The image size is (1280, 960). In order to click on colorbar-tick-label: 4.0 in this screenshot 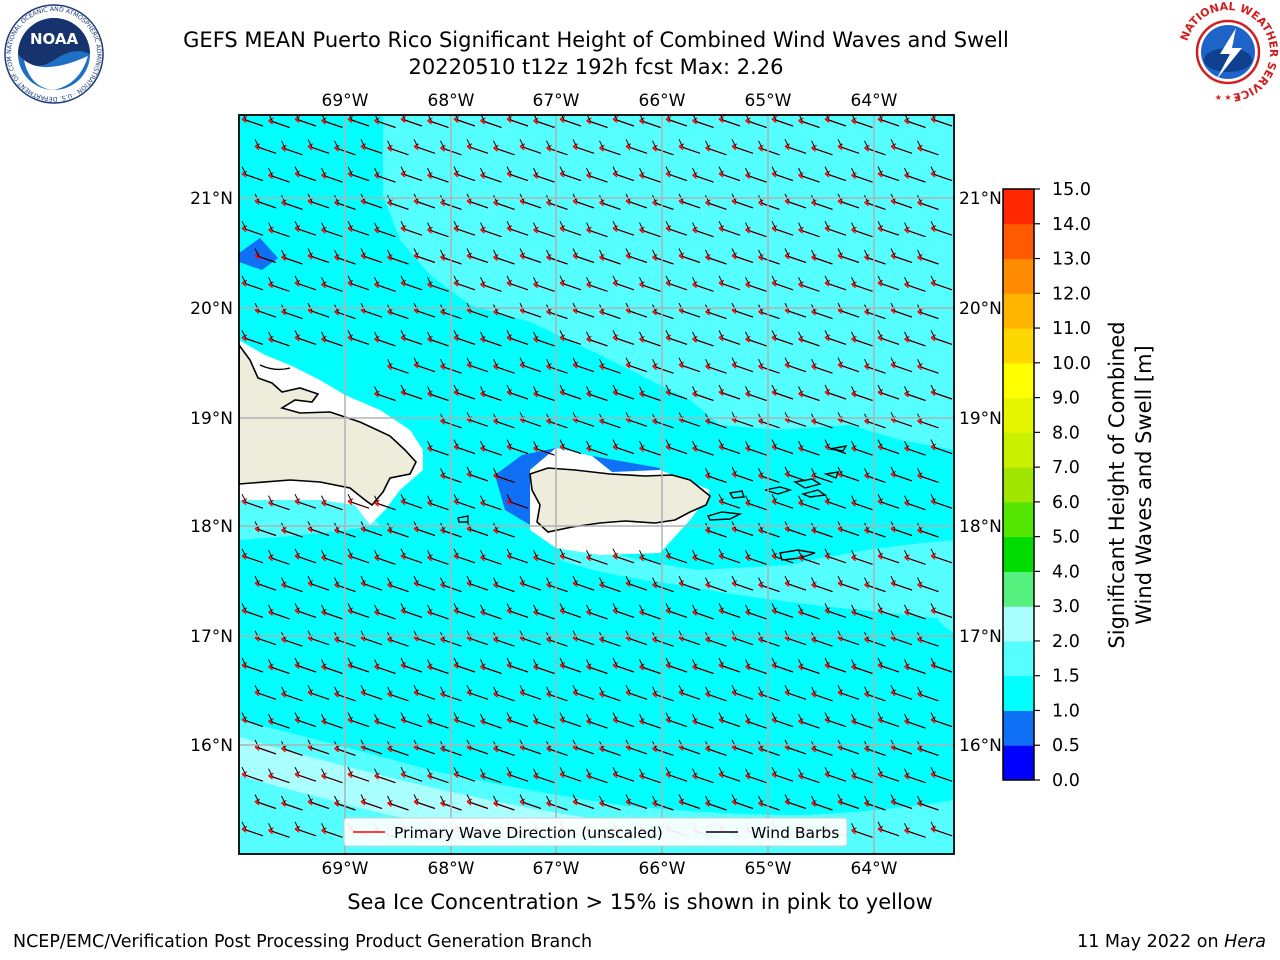, I will do `click(1066, 572)`.